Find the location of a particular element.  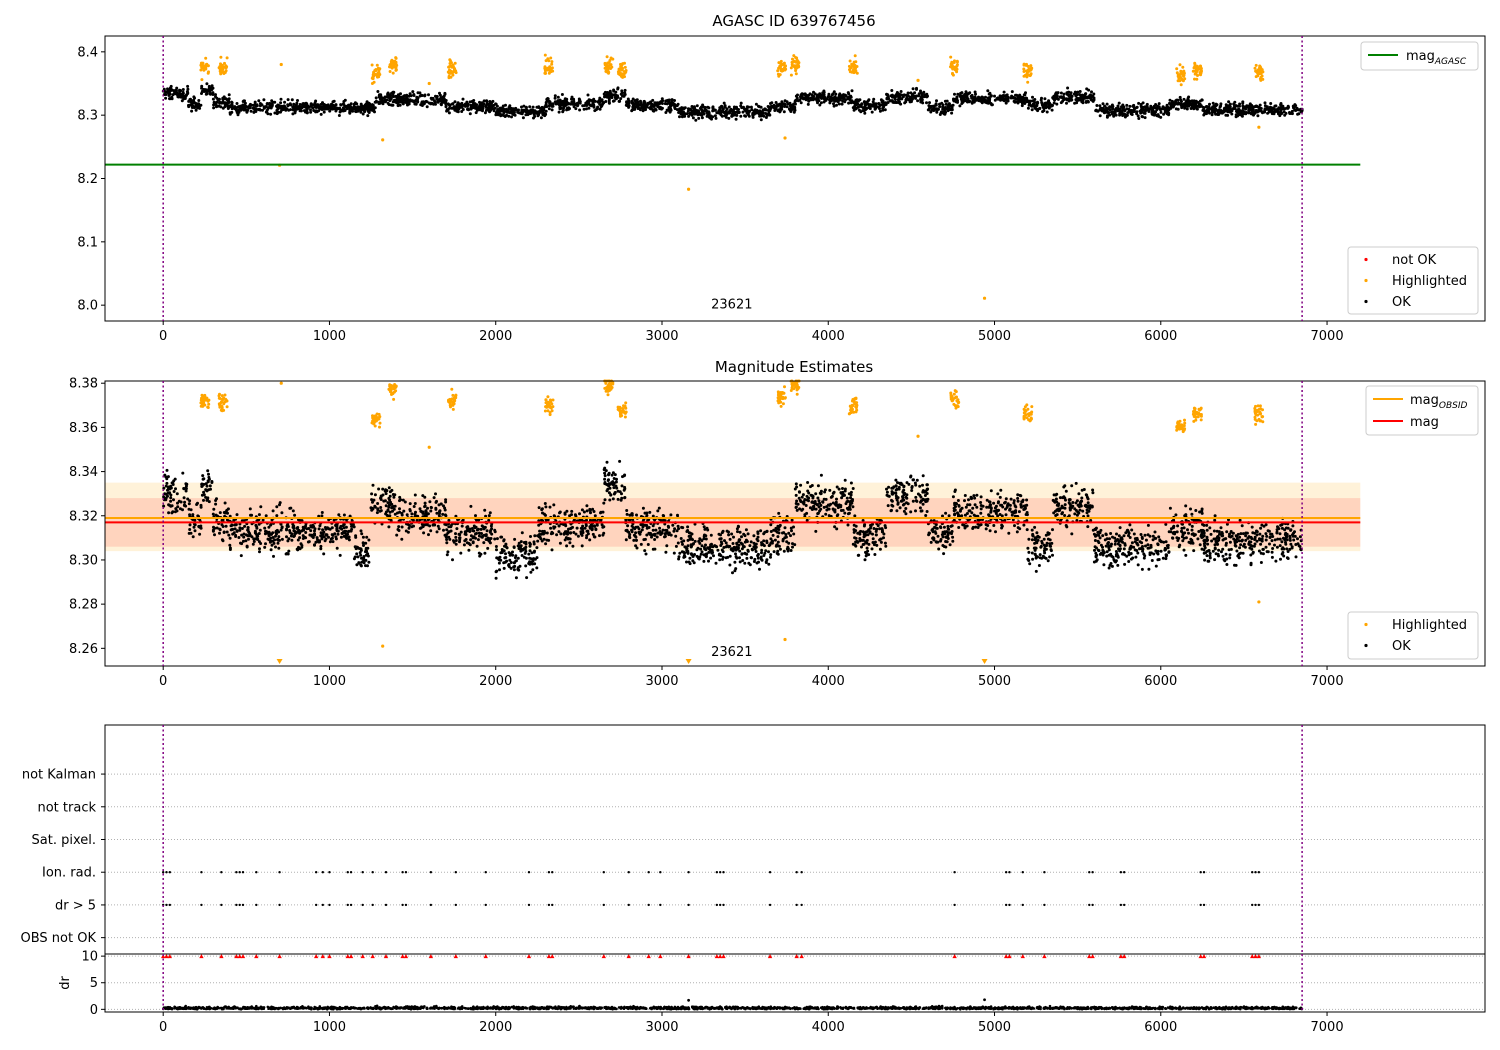

x-tick-label: 2000 is located at coordinates (495, 336).